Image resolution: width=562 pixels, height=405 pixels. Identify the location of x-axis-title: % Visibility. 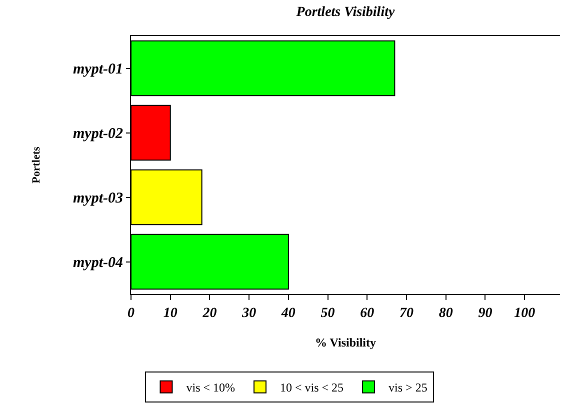
(345, 343).